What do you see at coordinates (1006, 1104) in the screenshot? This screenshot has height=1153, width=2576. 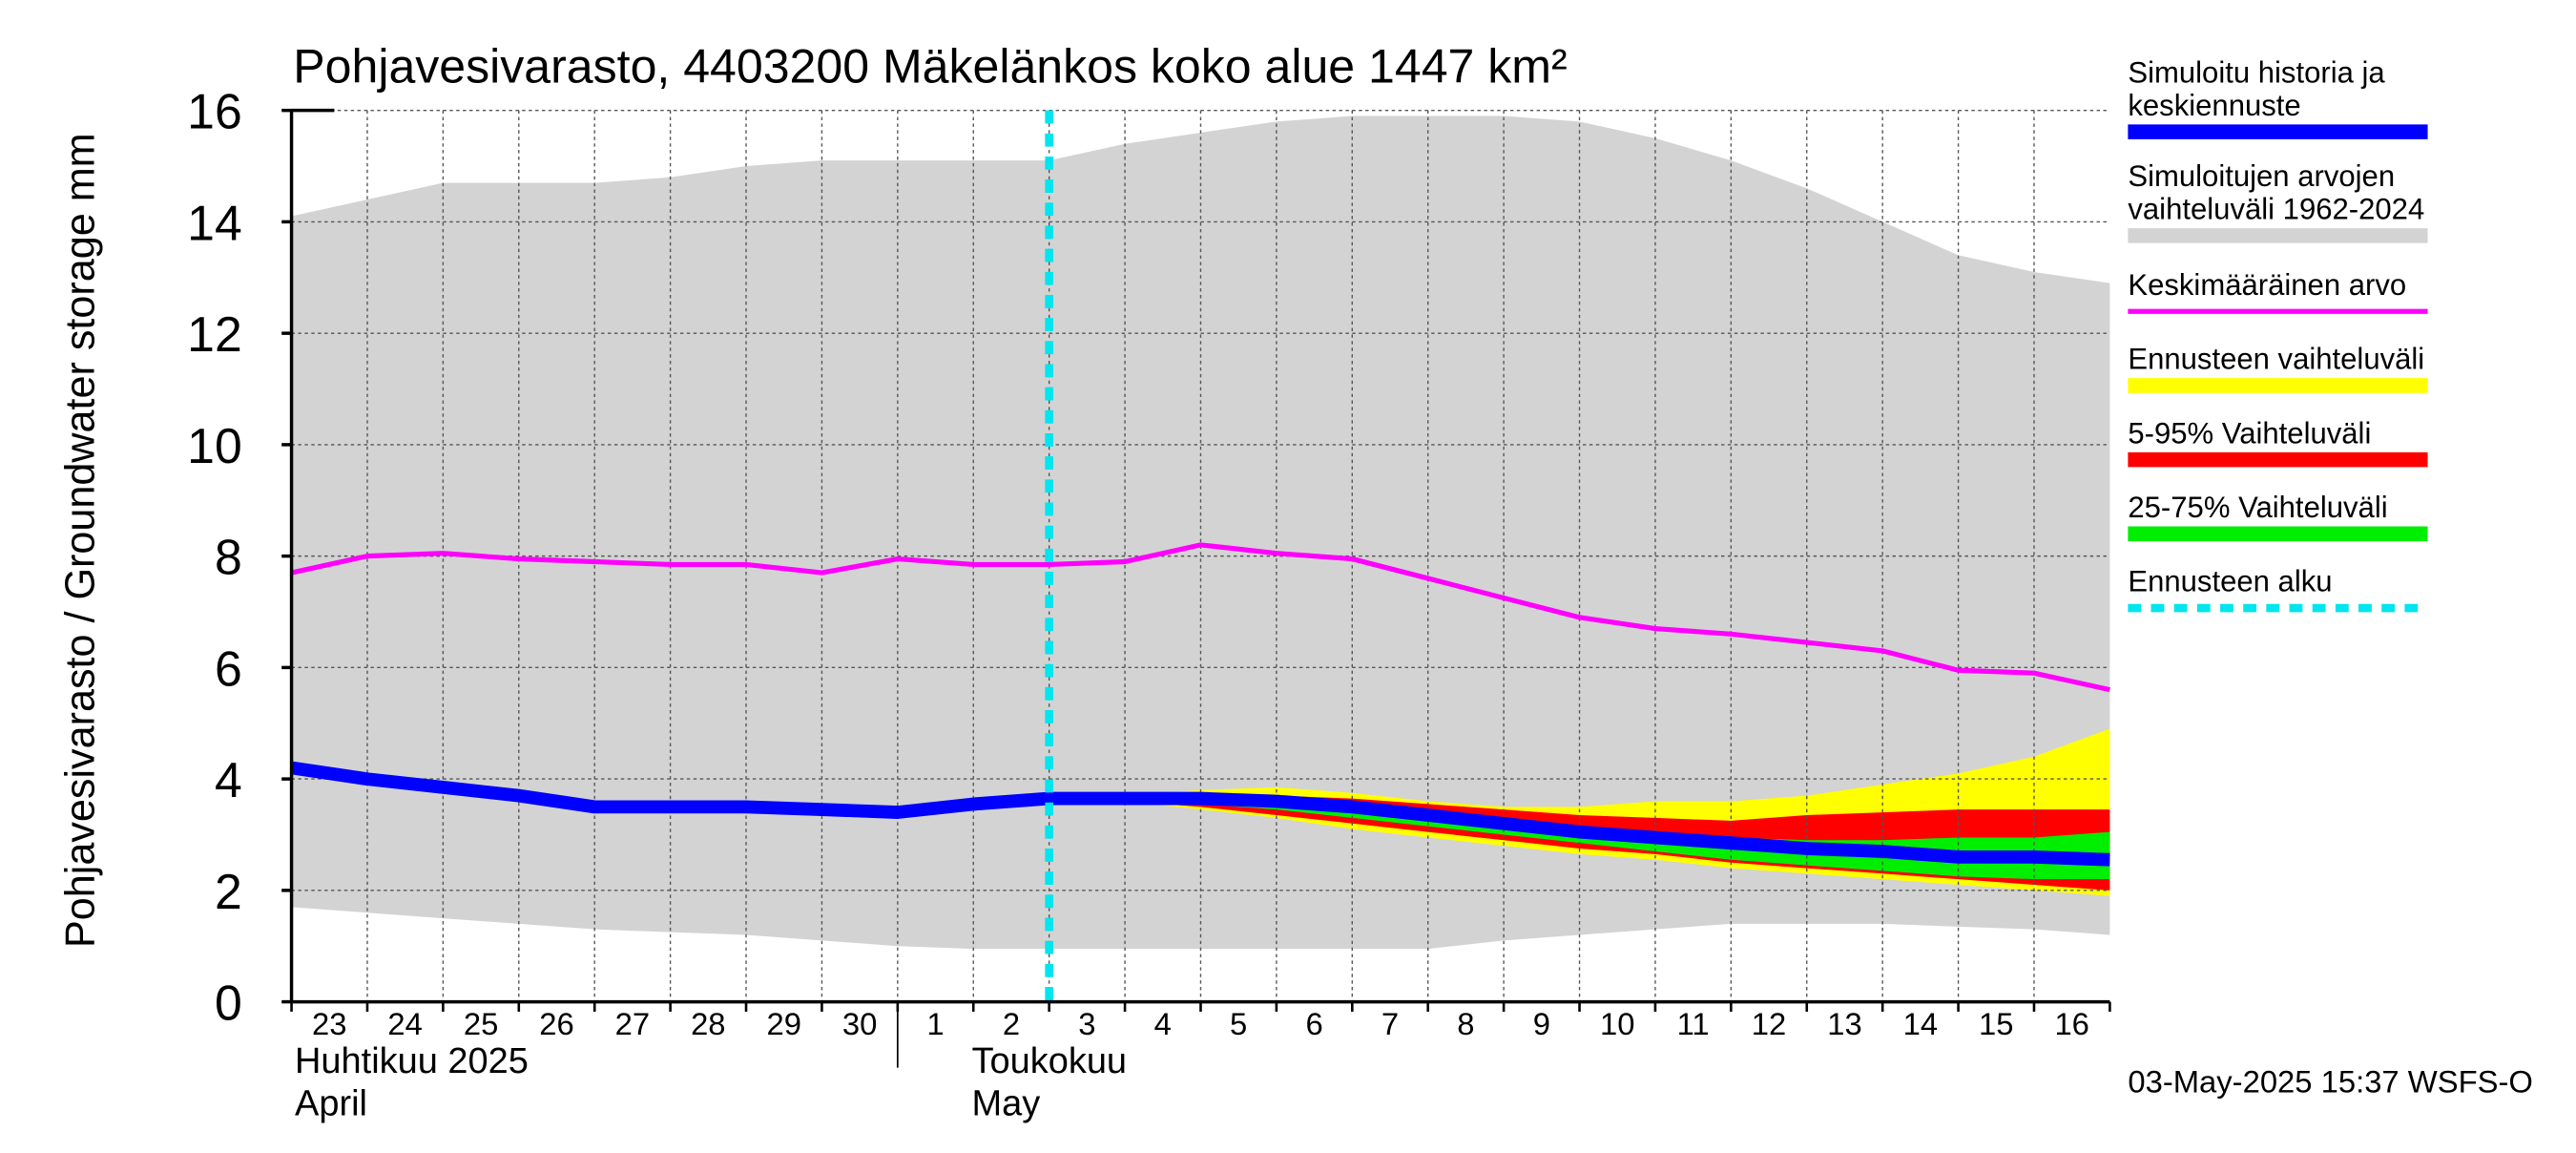 I see `month-label-english: May` at bounding box center [1006, 1104].